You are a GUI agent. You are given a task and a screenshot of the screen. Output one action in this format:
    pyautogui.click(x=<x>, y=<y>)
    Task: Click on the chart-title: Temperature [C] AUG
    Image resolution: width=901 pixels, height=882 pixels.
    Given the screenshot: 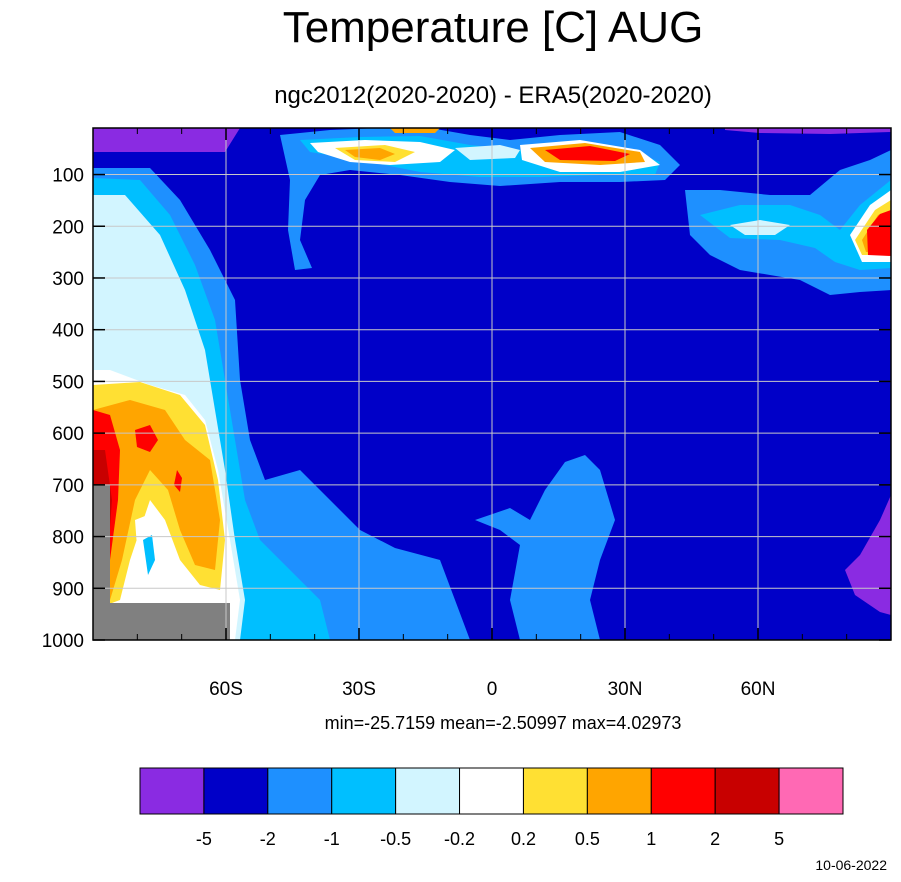 What is the action you would take?
    pyautogui.click(x=493, y=27)
    